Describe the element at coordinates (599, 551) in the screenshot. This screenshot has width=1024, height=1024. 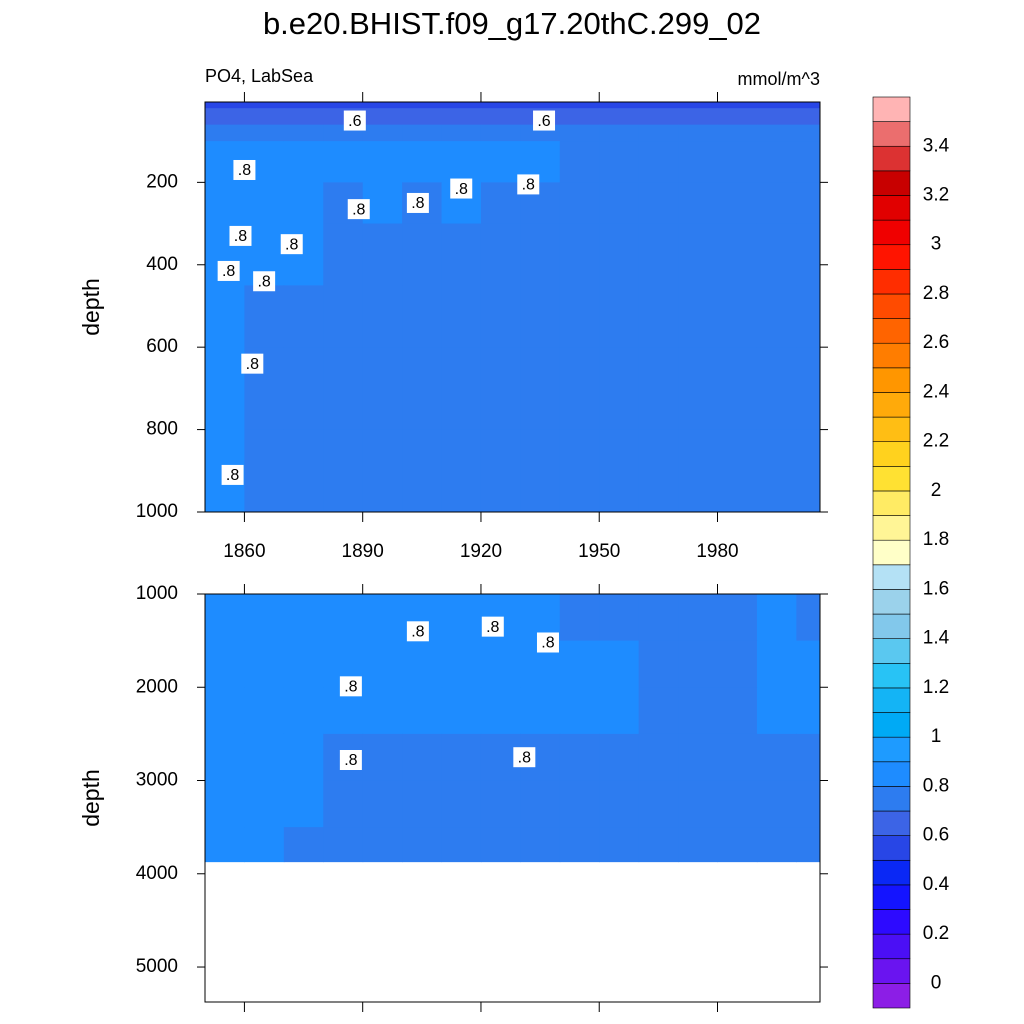
I see `x-tick-label: 1950` at that location.